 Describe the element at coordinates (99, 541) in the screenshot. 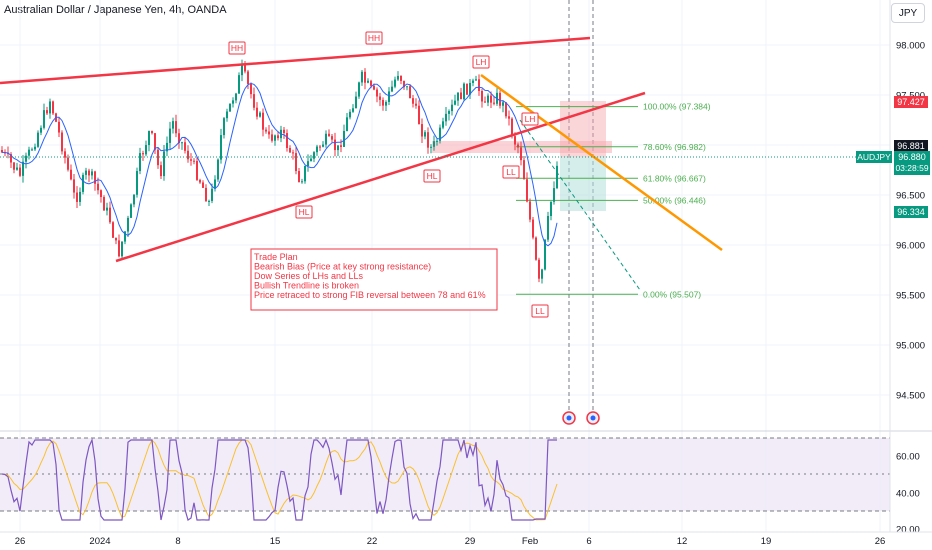

I see `time-tick-label: 2024` at that location.